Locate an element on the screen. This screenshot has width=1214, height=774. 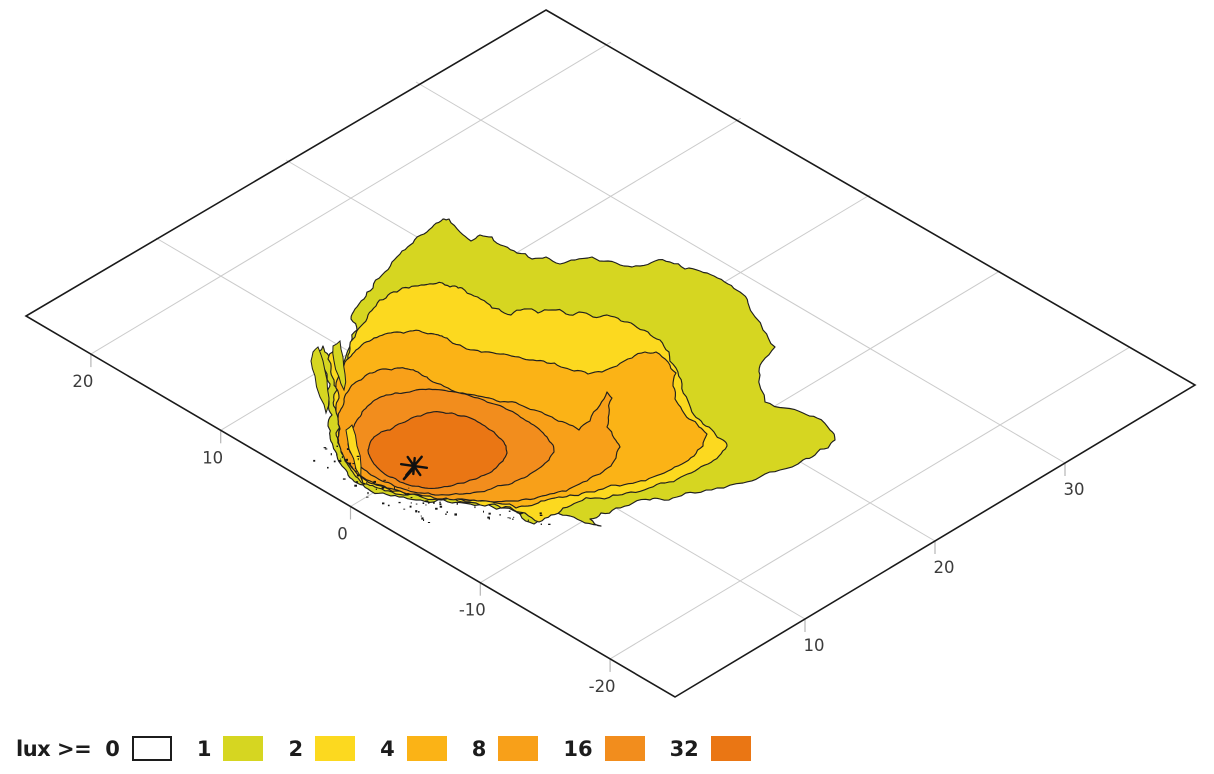
legend: lux >= 0 1 2 4 8 16 32 is located at coordinates (396, 748).